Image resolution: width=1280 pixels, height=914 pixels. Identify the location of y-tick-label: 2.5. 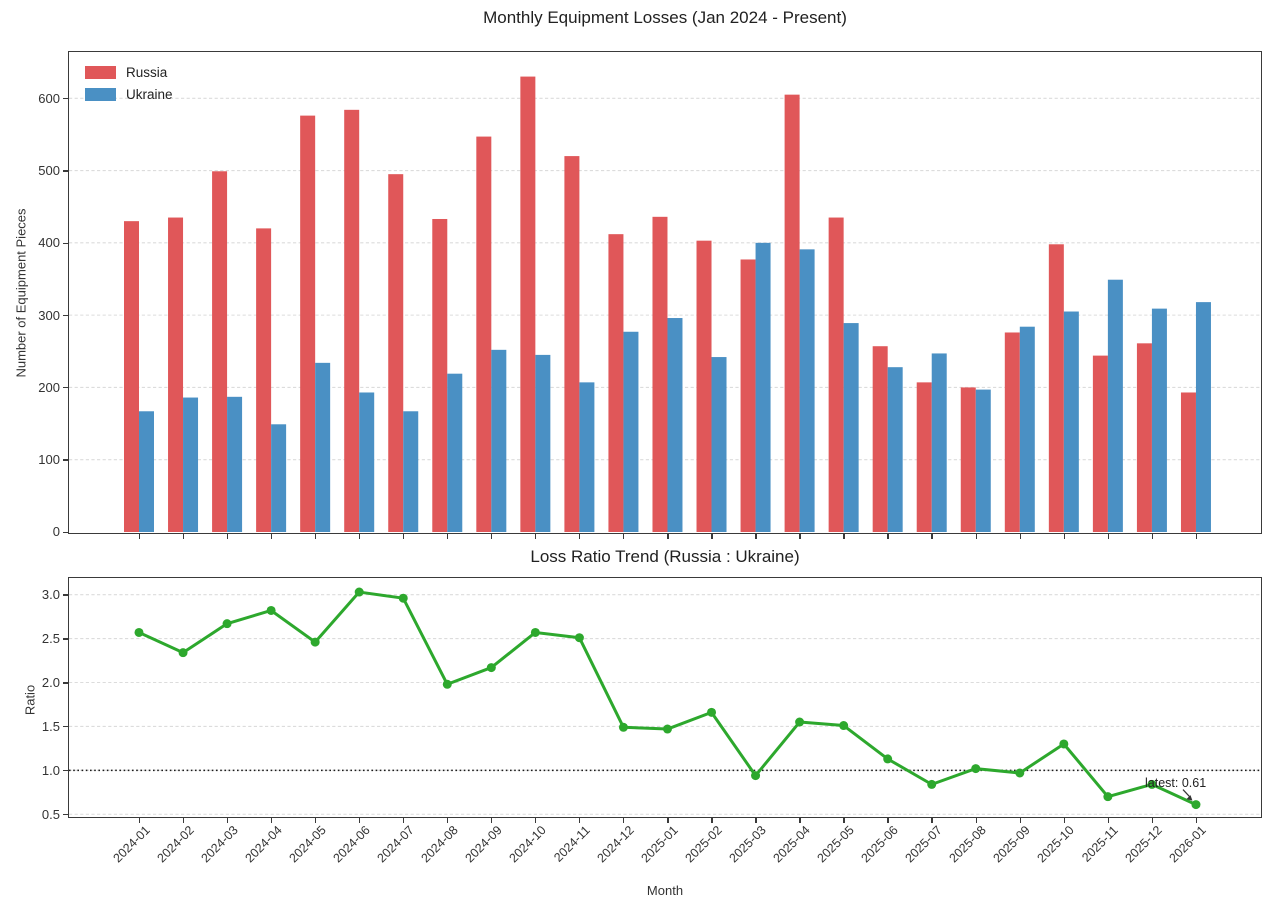
(50, 638).